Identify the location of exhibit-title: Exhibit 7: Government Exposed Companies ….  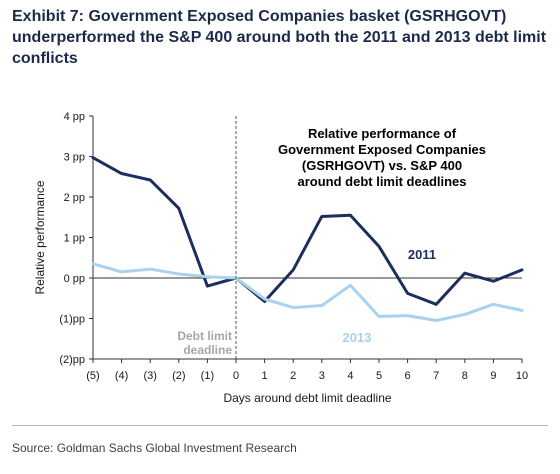
(279, 37).